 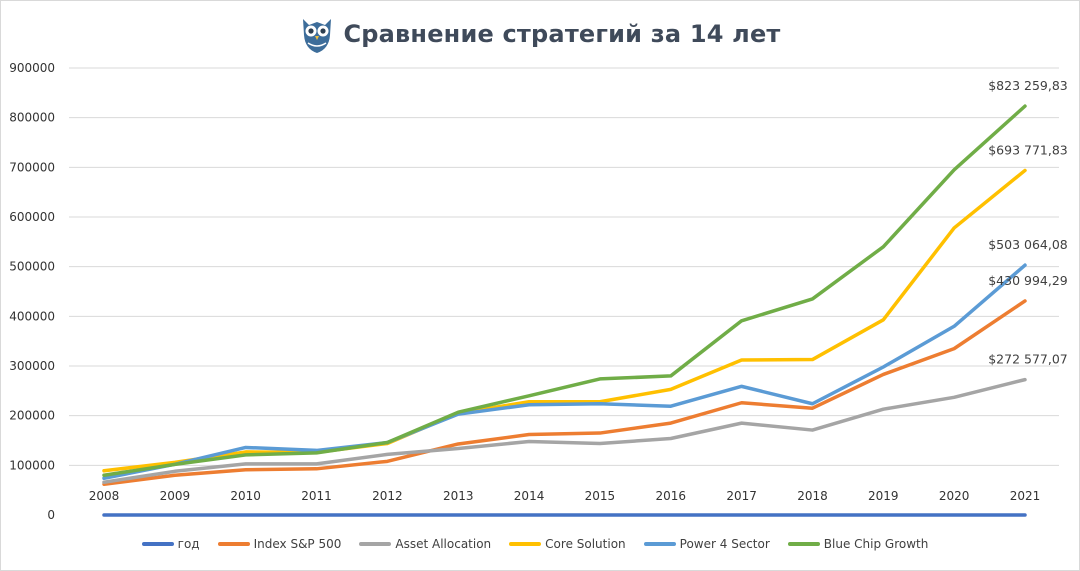 What do you see at coordinates (1028, 149) in the screenshot?
I see `end-value-label: $693 771,83` at bounding box center [1028, 149].